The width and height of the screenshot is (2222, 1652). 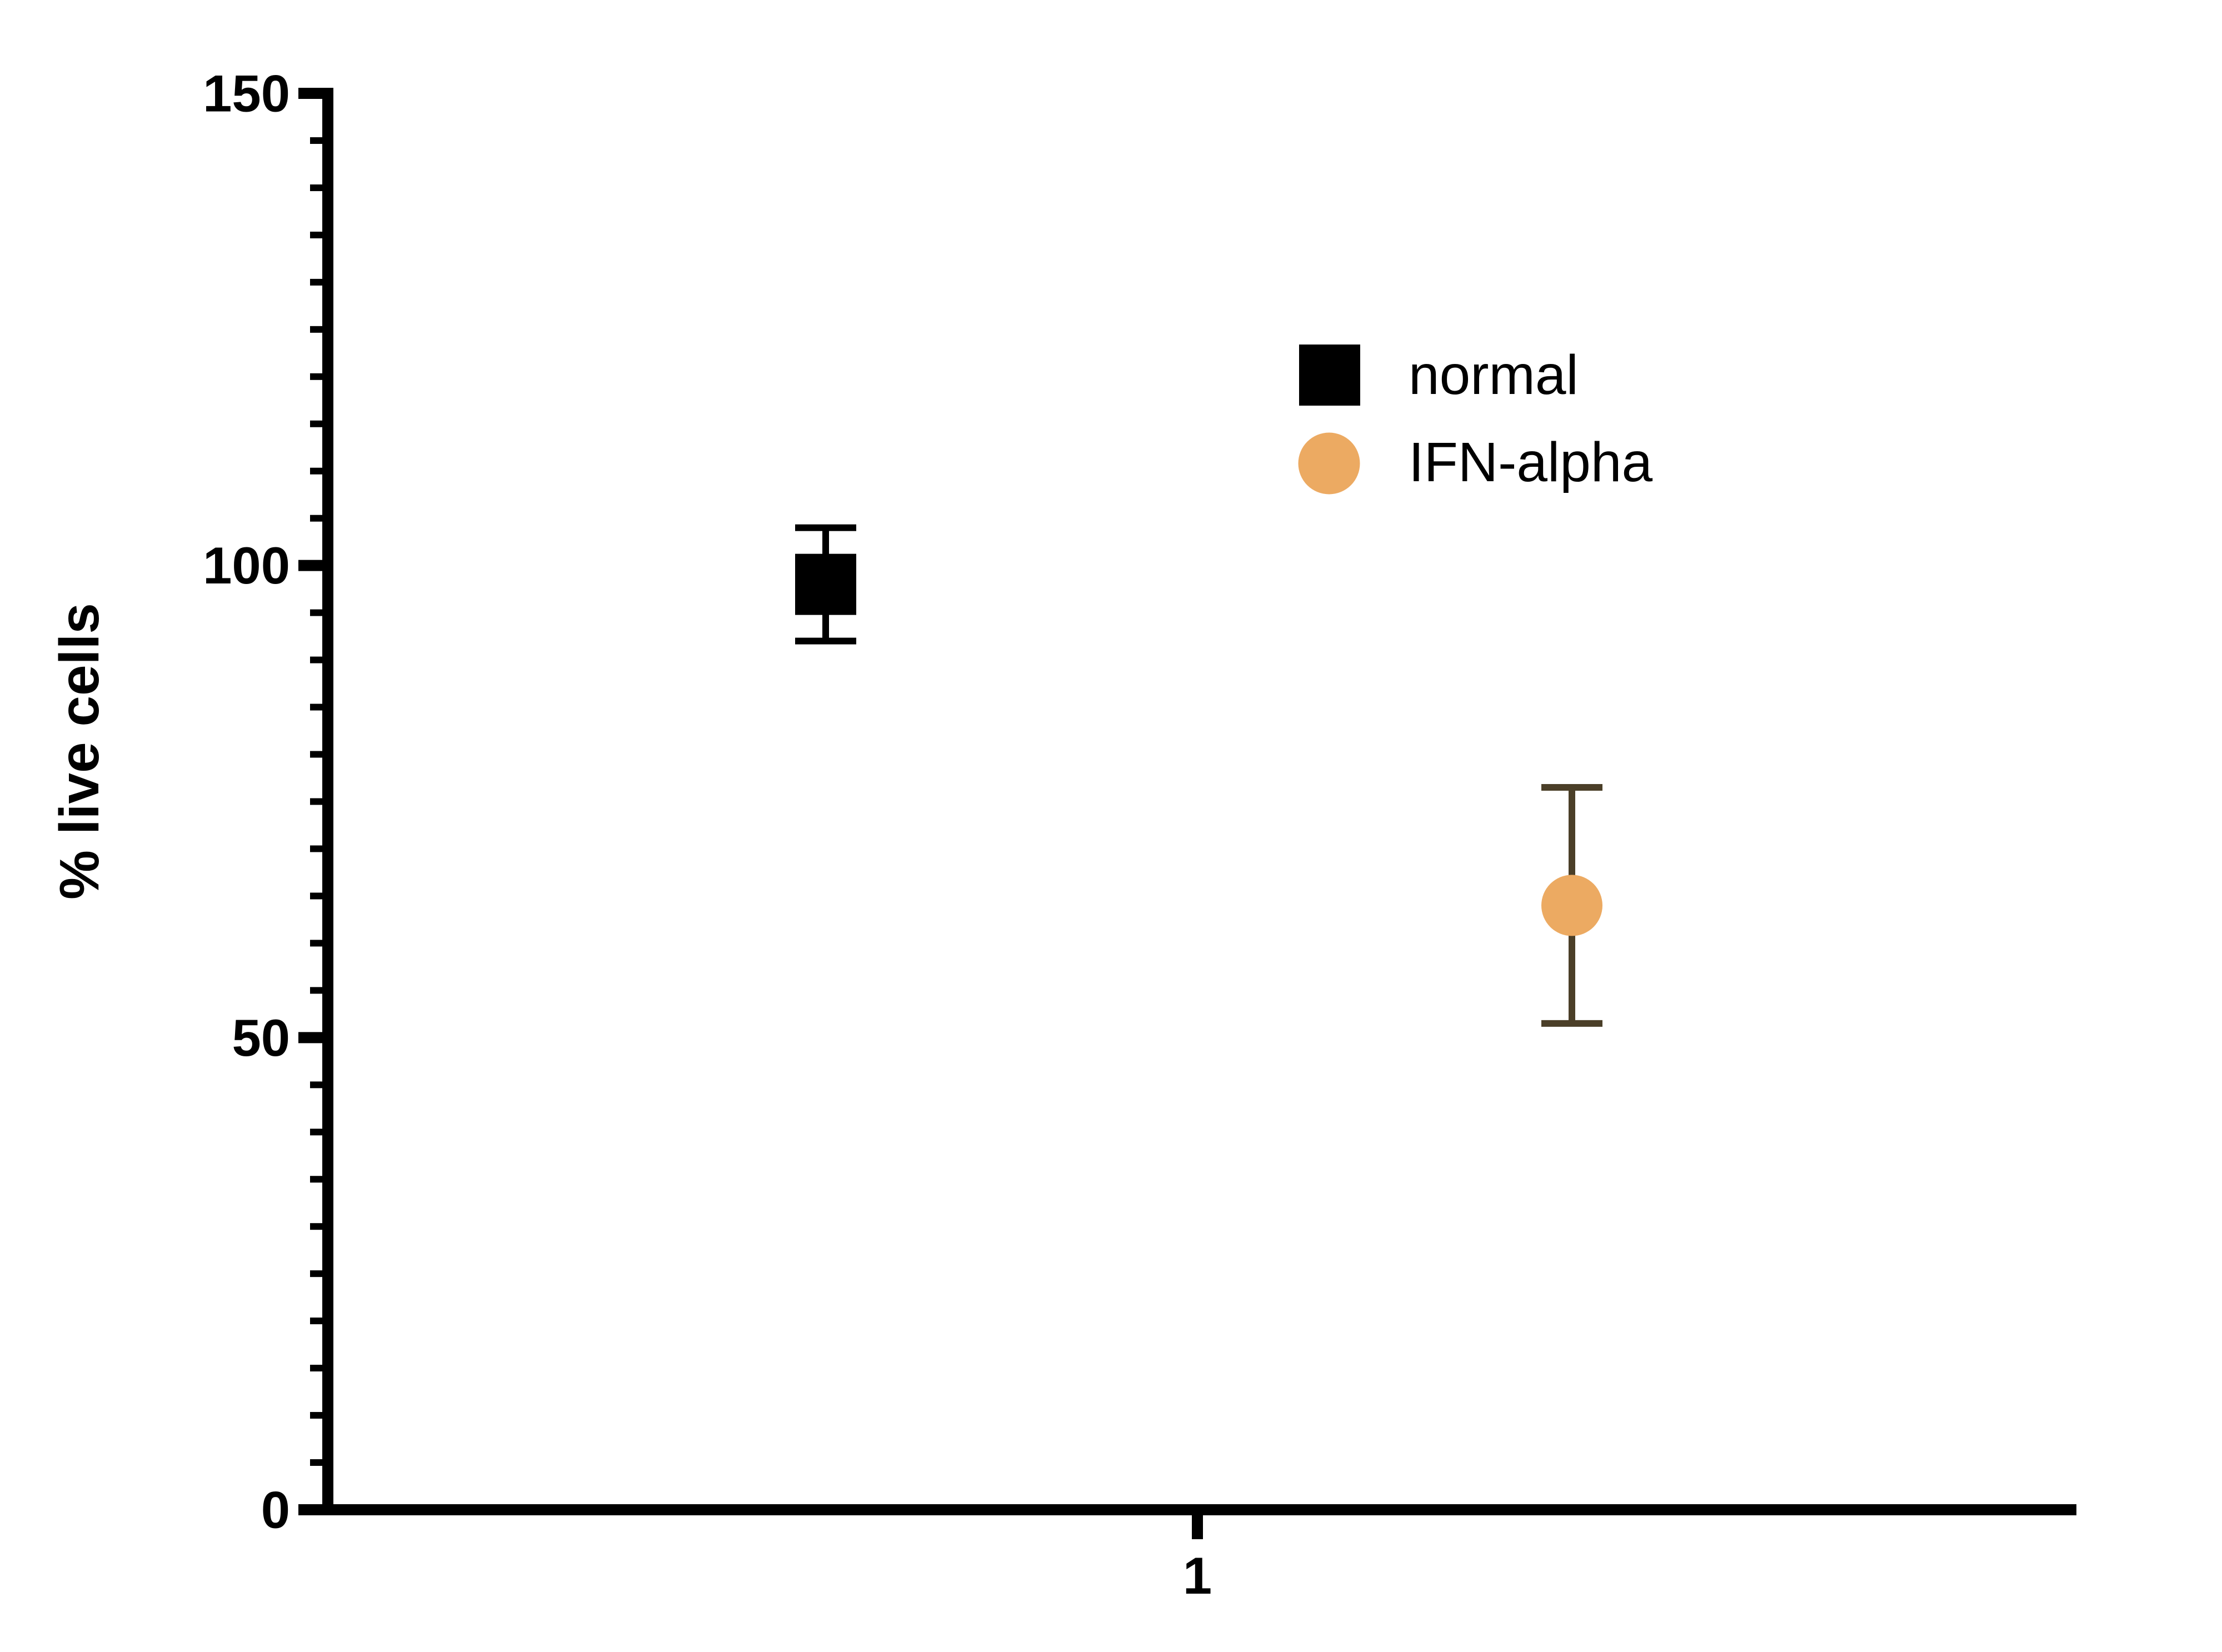 What do you see at coordinates (1494, 375) in the screenshot?
I see `legend-label-normal: normal` at bounding box center [1494, 375].